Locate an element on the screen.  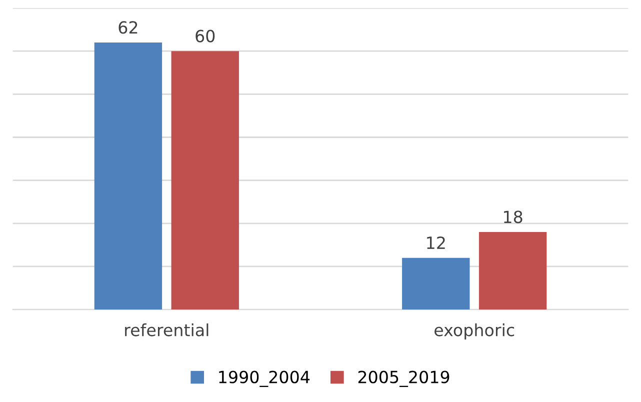
data-label: 60 is located at coordinates (205, 36).